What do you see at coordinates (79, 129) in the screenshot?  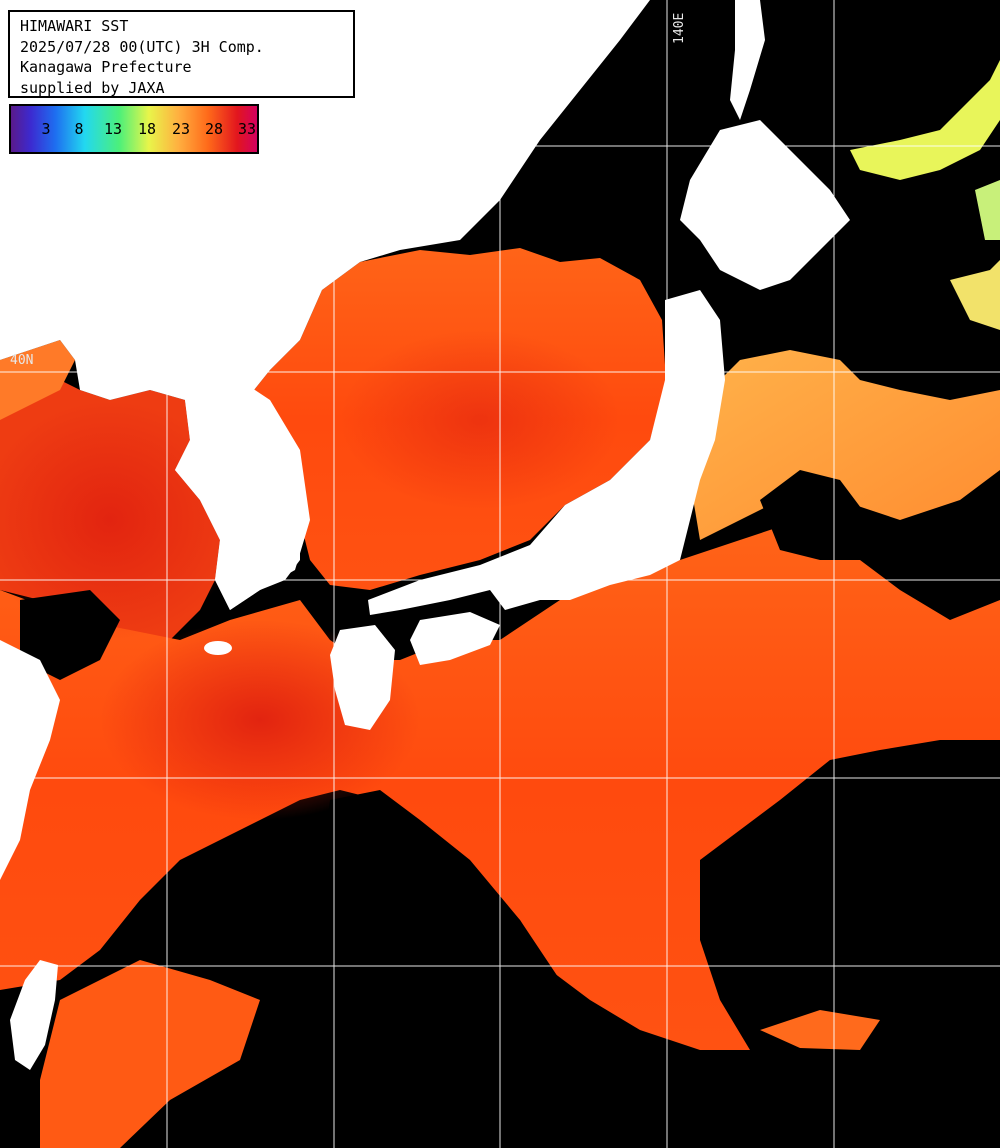 I see `legend-tick: 8` at bounding box center [79, 129].